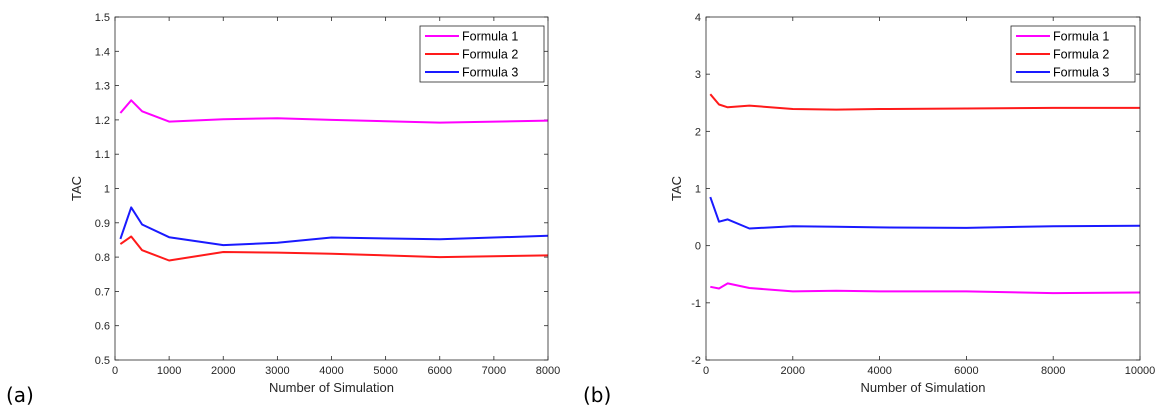 This screenshot has height=413, width=1164. I want to click on y-tick-label: 1.2, so click(102, 121).